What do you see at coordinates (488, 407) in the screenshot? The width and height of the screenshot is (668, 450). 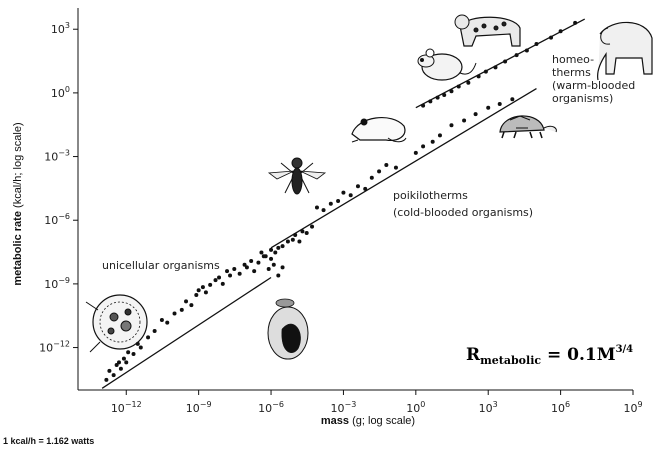 I see `x-tick-label-5: 10³` at bounding box center [488, 407].